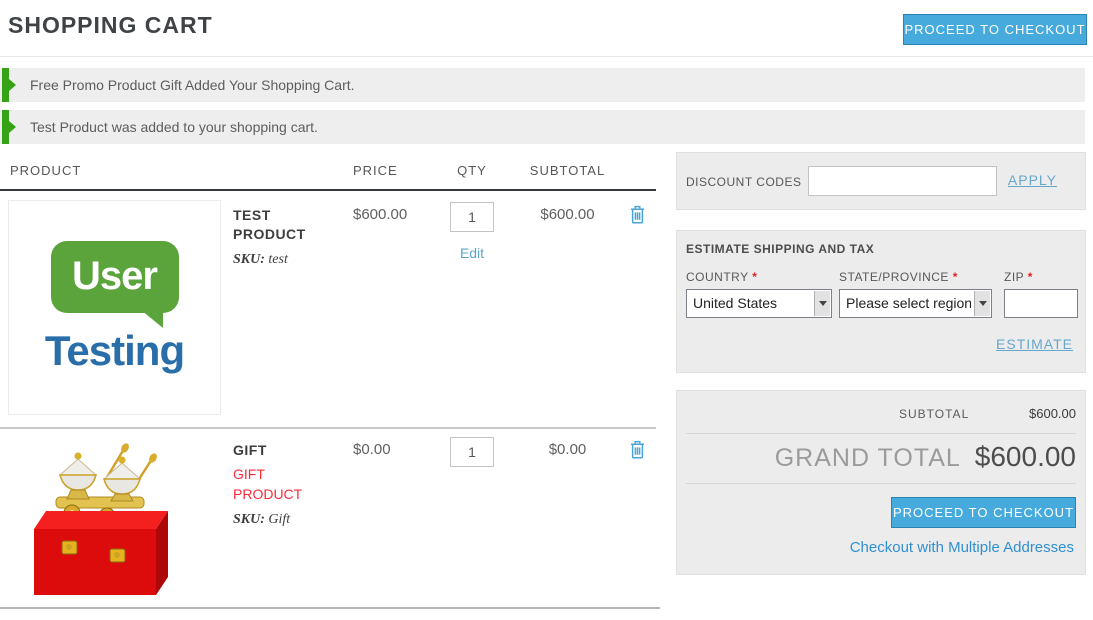  I want to click on estimate-panel-title: ESTIMATE SHIPPING AND TAX, so click(780, 249).